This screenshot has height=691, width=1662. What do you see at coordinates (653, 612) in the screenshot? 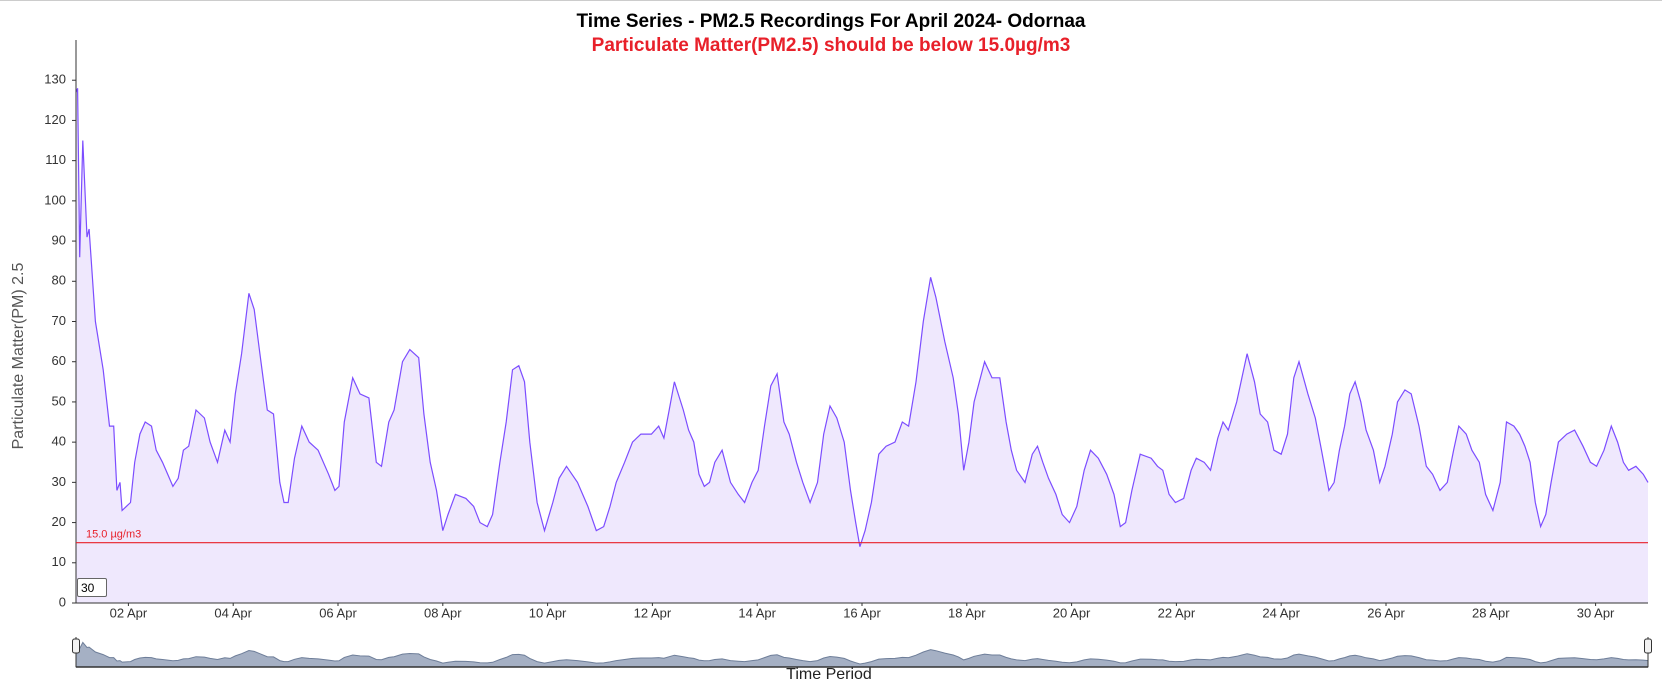
I see `x-tick-label: 12 Apr` at bounding box center [653, 612].